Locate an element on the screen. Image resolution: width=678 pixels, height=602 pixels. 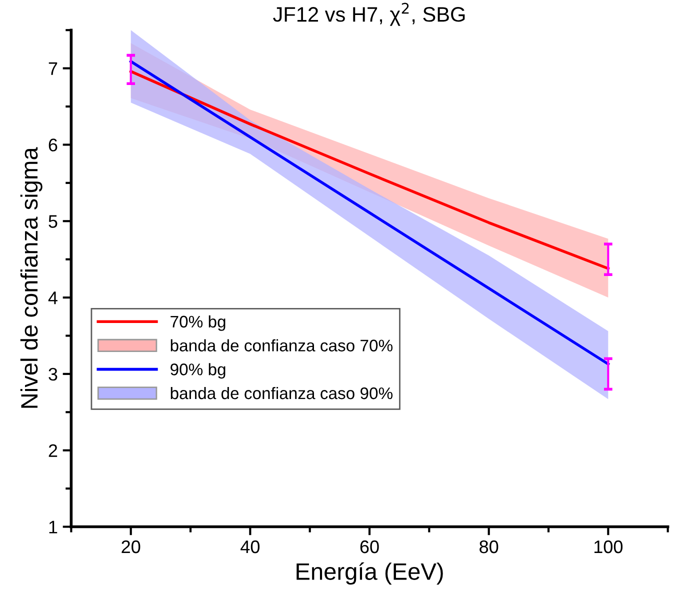
legend-label: 70% bg is located at coordinates (198, 323).